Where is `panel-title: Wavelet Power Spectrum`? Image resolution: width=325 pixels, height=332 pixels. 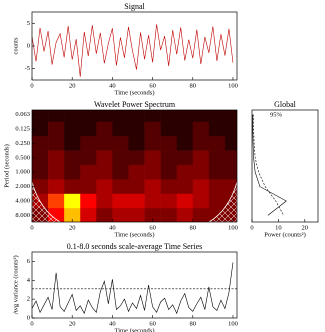 panel-title: Wavelet Power Spectrum is located at coordinates (135, 104).